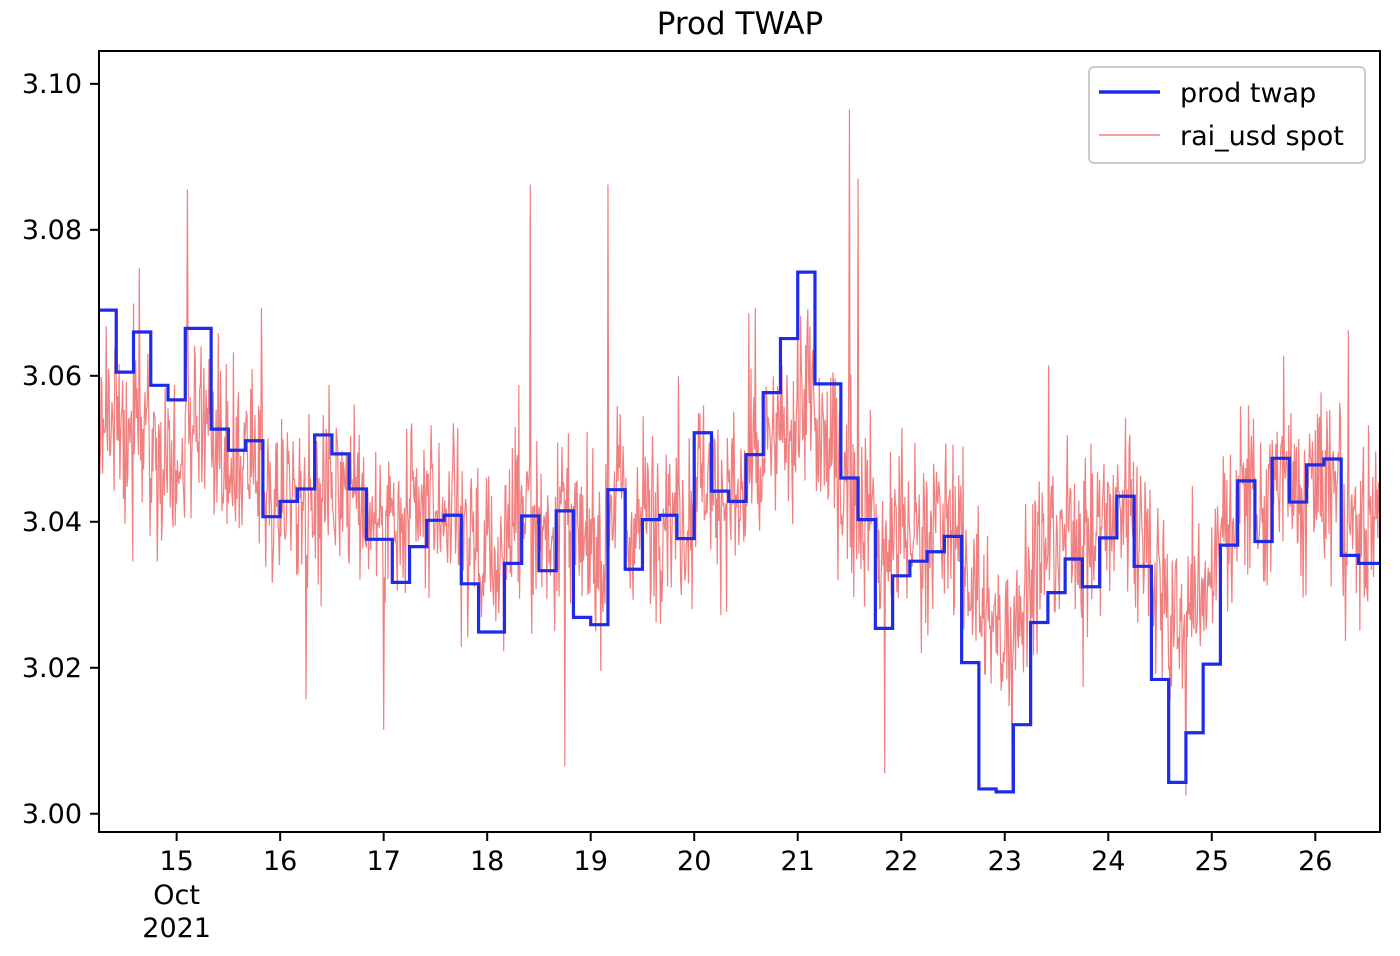  I want to click on y-tick-label: 3.02, so click(52, 668).